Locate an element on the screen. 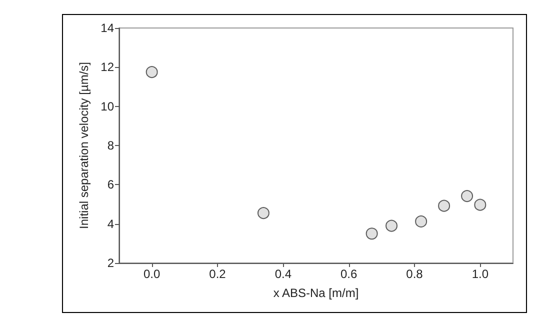  x-tick-label: 0.6 is located at coordinates (349, 274).